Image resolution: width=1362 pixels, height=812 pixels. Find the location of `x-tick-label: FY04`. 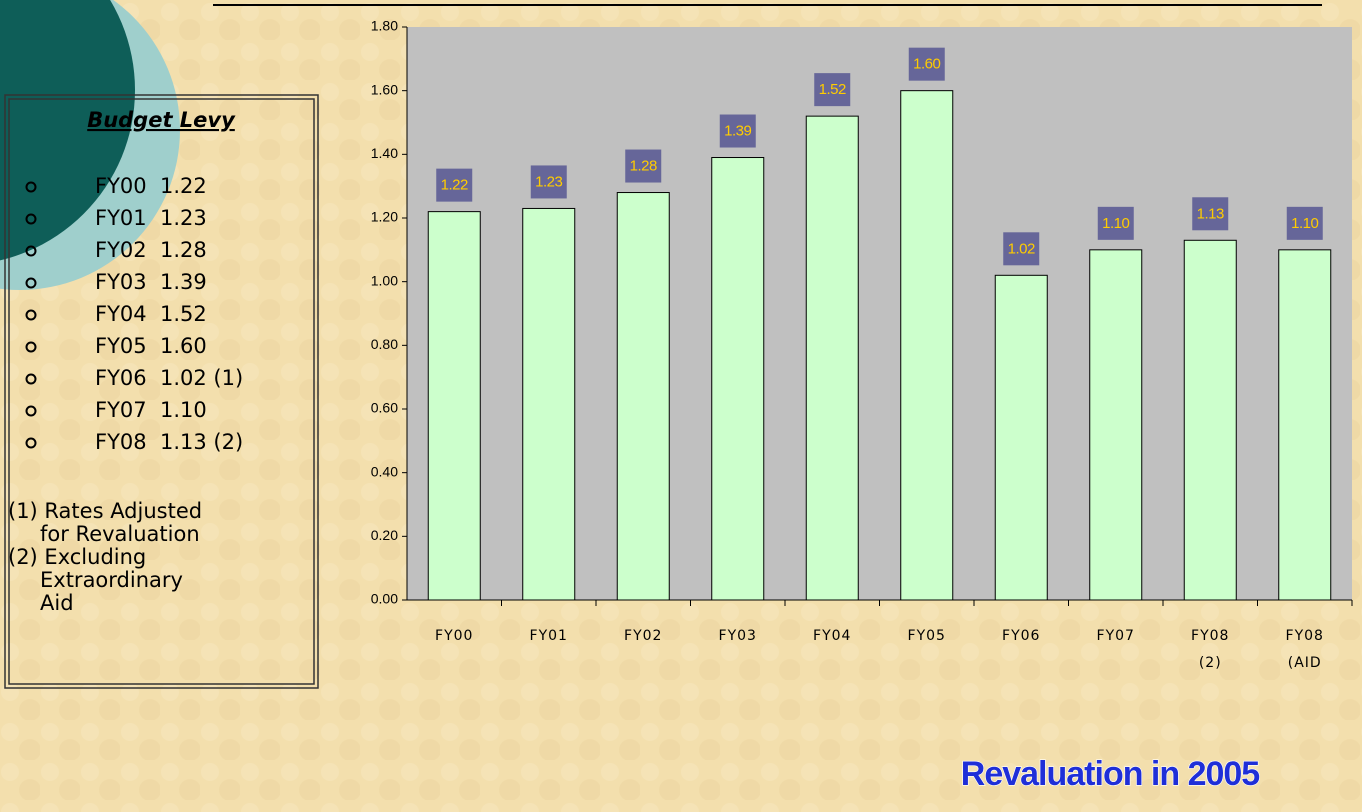

x-tick-label: FY04 is located at coordinates (832, 636).